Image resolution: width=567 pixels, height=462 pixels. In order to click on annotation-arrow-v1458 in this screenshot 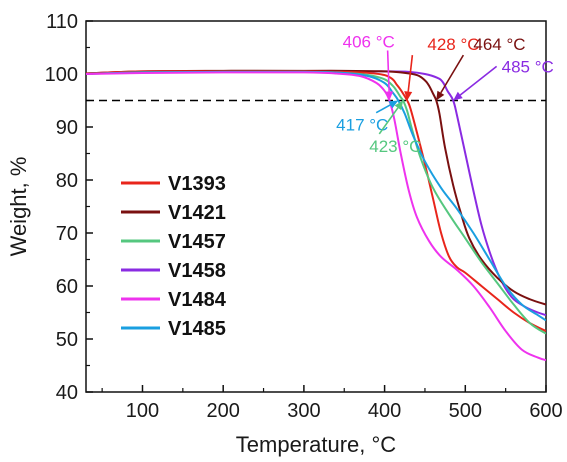, I will do `click(478, 80)`.